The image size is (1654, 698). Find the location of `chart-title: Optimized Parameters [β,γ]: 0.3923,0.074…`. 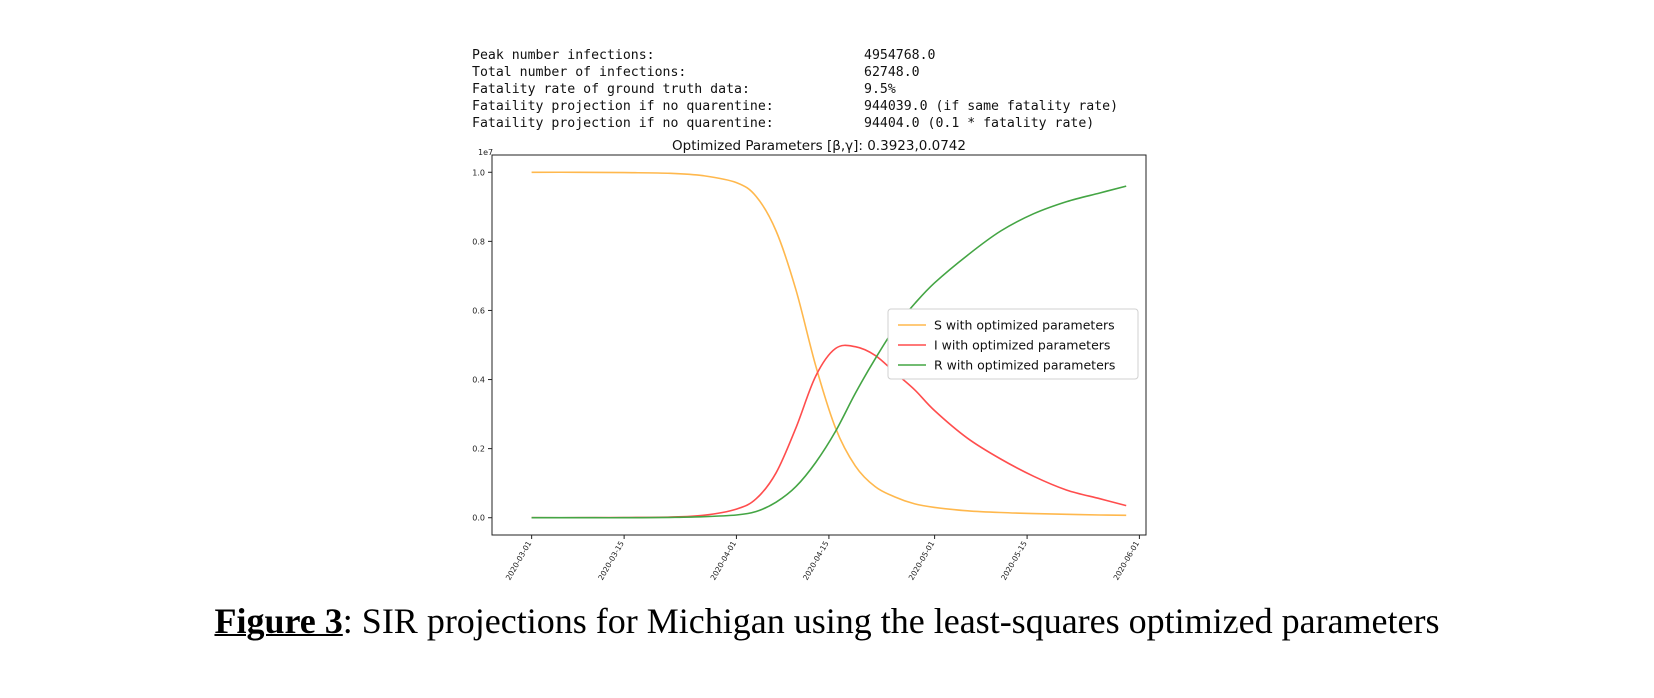

chart-title: Optimized Parameters [β,γ]: 0.3923,0.074… is located at coordinates (819, 146).